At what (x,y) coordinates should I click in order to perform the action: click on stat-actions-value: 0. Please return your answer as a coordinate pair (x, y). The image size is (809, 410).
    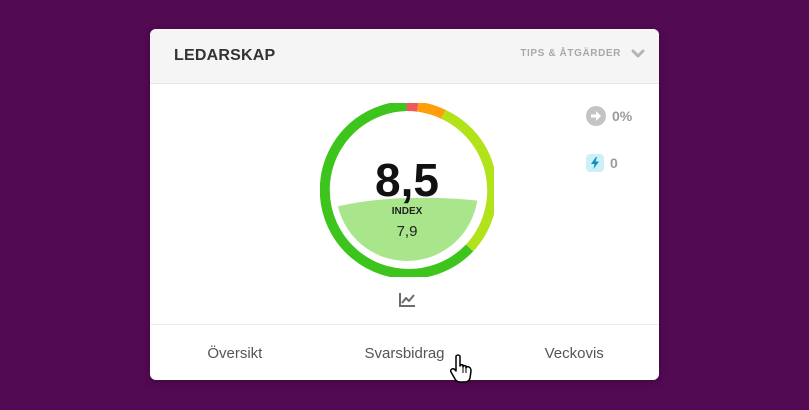
    Looking at the image, I should click on (614, 163).